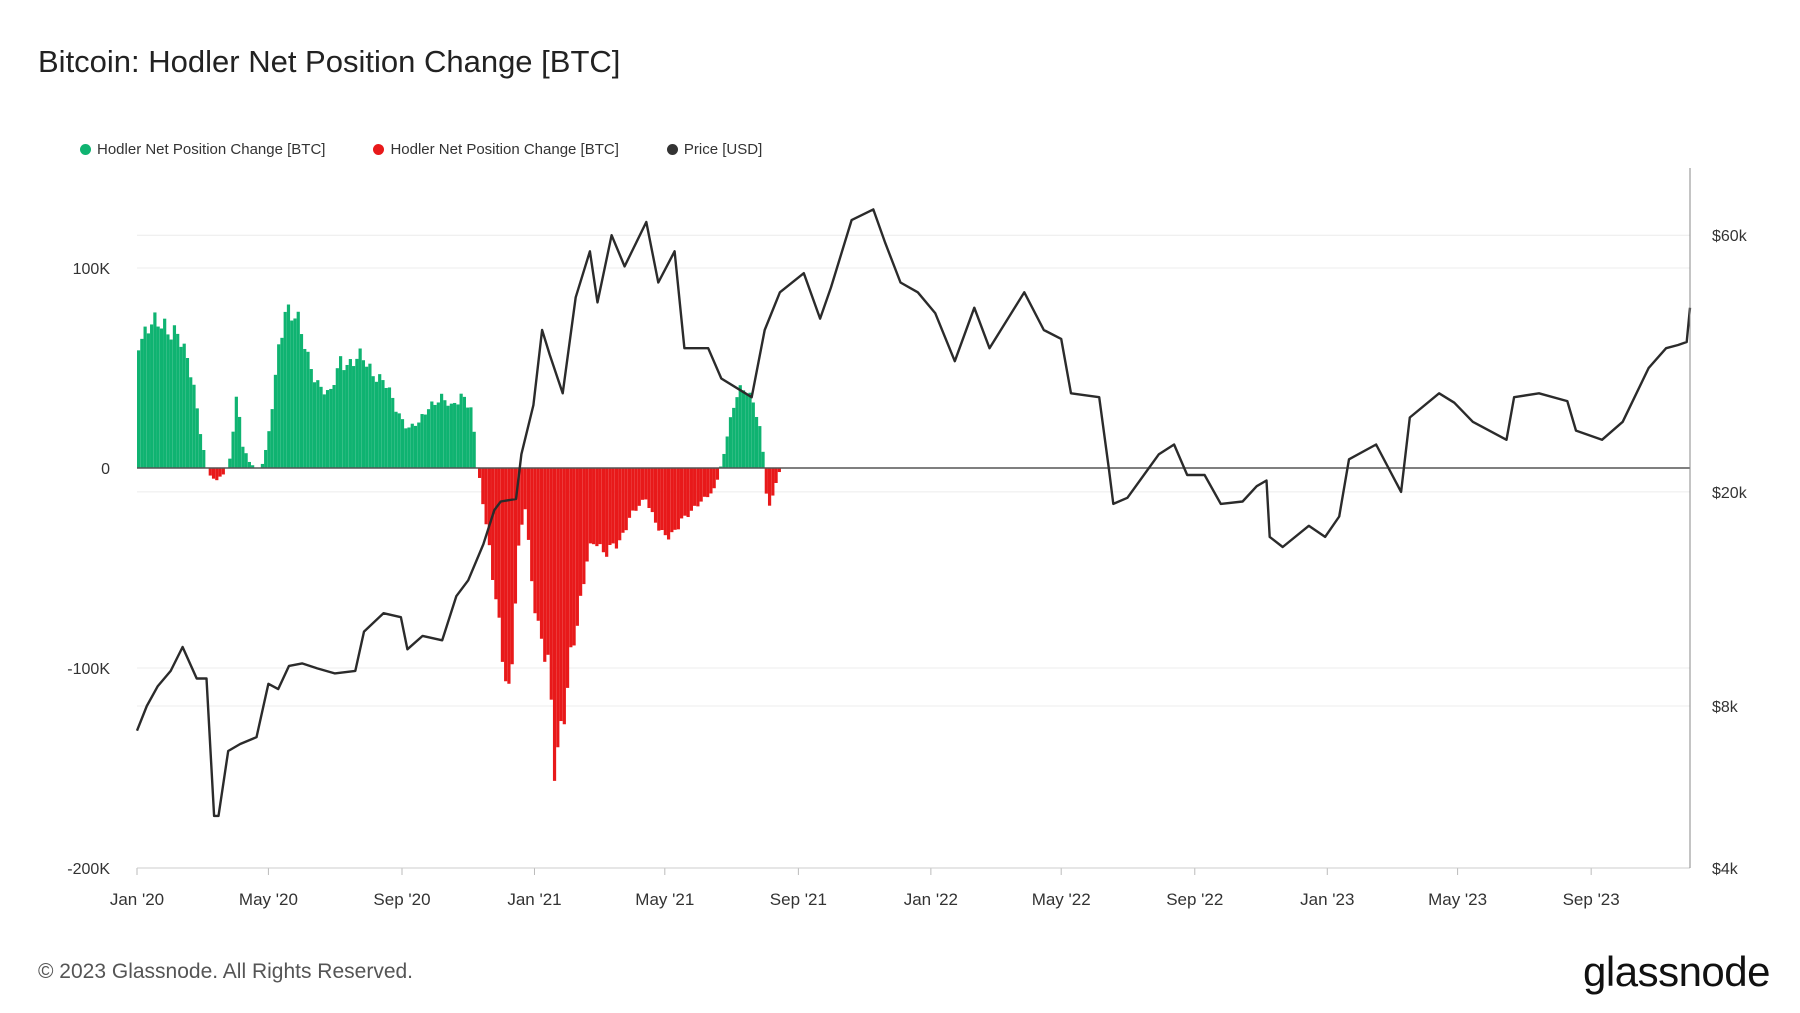 The height and width of the screenshot is (1013, 1800). I want to click on glassnode-logo: glassnode, so click(1676, 971).